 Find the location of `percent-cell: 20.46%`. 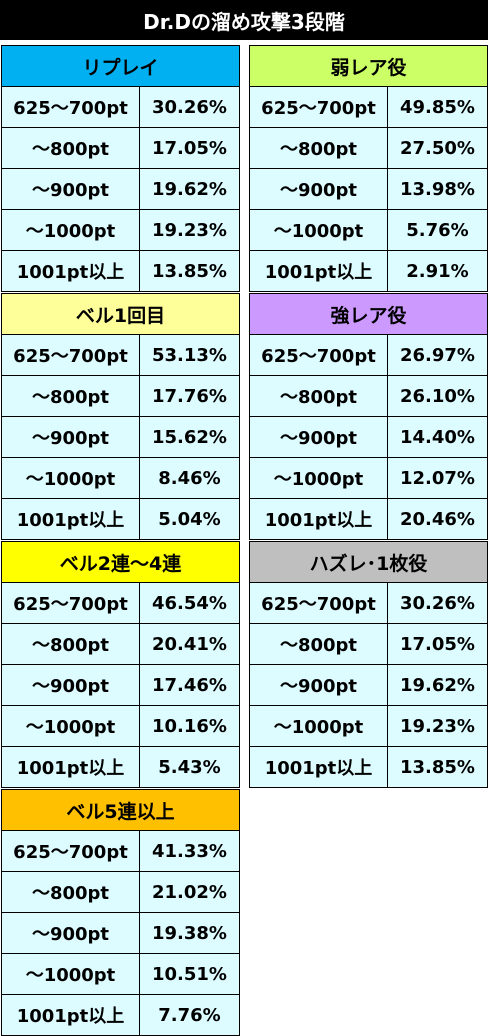

percent-cell: 20.46% is located at coordinates (437, 519).